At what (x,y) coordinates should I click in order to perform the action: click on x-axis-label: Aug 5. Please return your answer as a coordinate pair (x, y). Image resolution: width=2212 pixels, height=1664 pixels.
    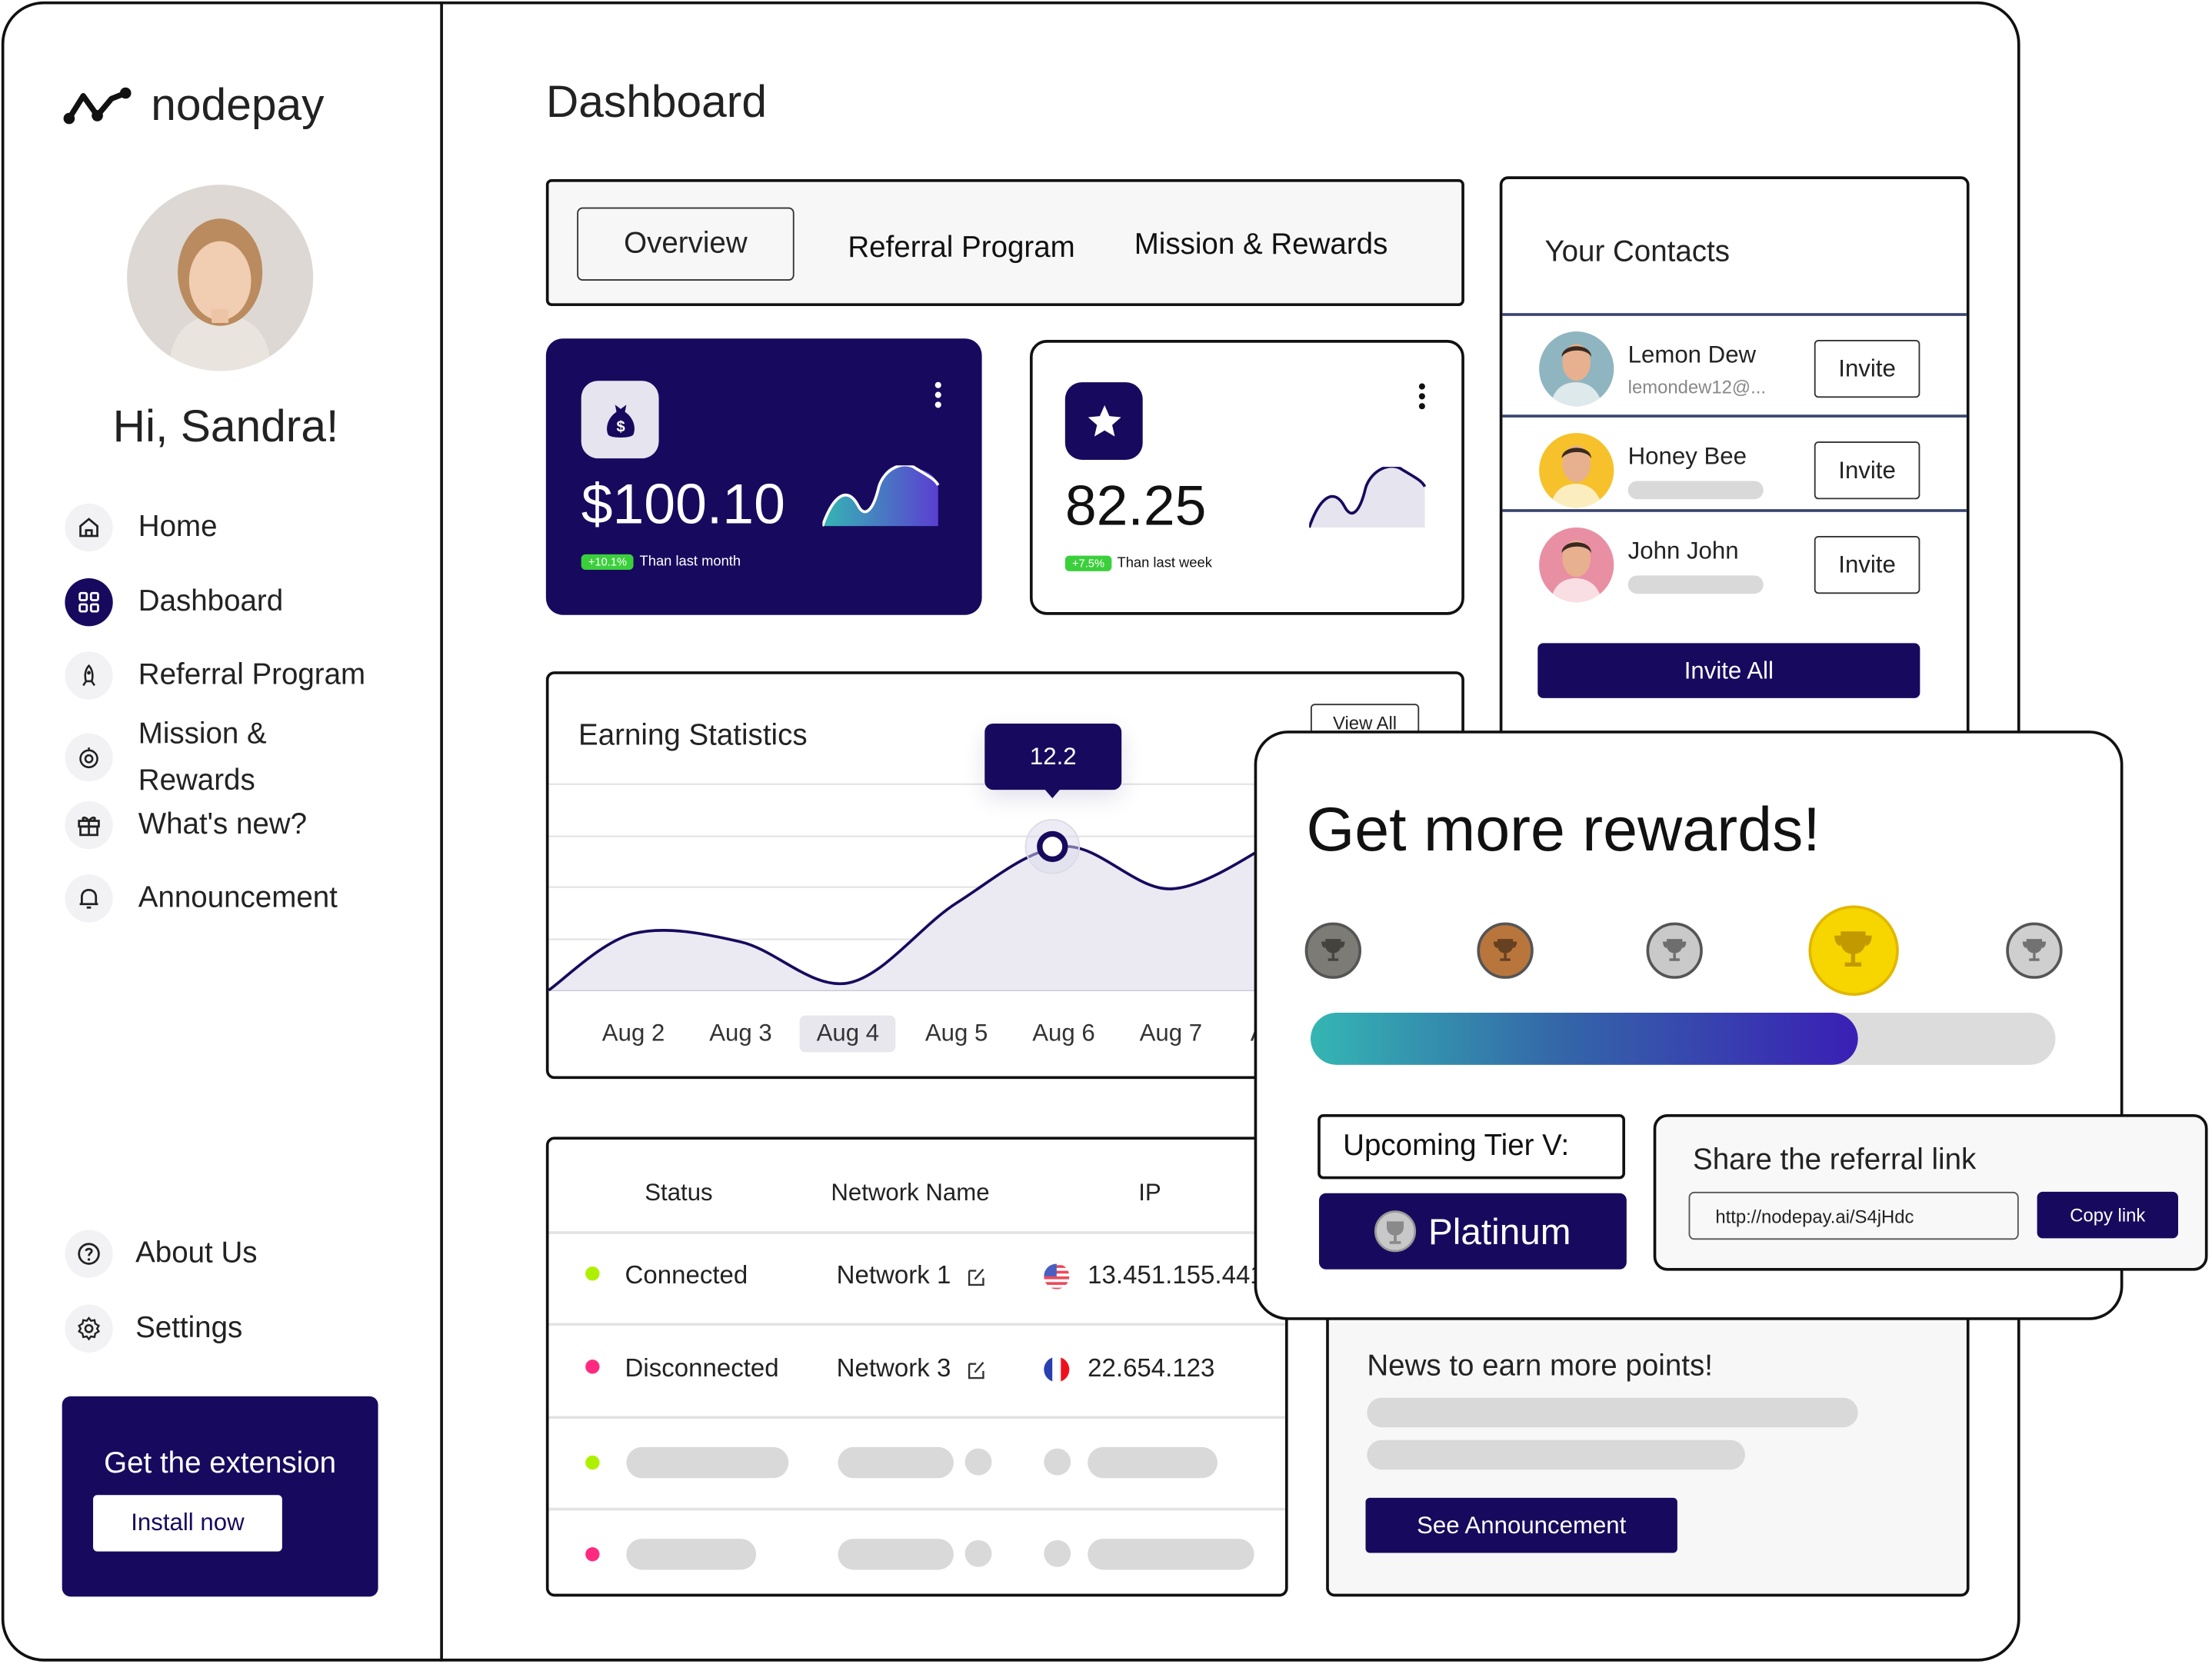
    Looking at the image, I should click on (956, 1033).